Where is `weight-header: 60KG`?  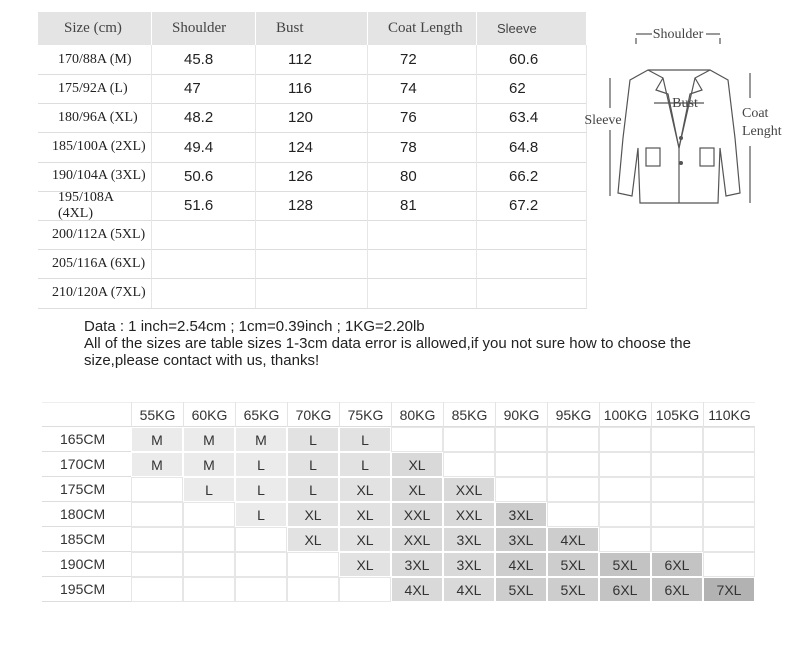
weight-header: 60KG is located at coordinates (209, 414).